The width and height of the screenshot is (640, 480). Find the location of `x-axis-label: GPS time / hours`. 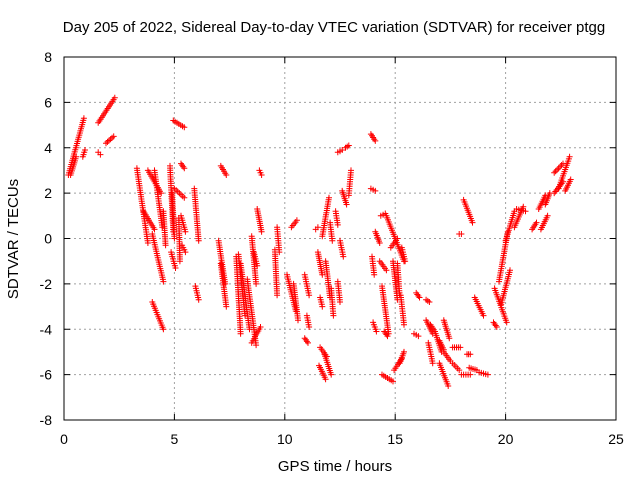

x-axis-label: GPS time / hours is located at coordinates (335, 466).